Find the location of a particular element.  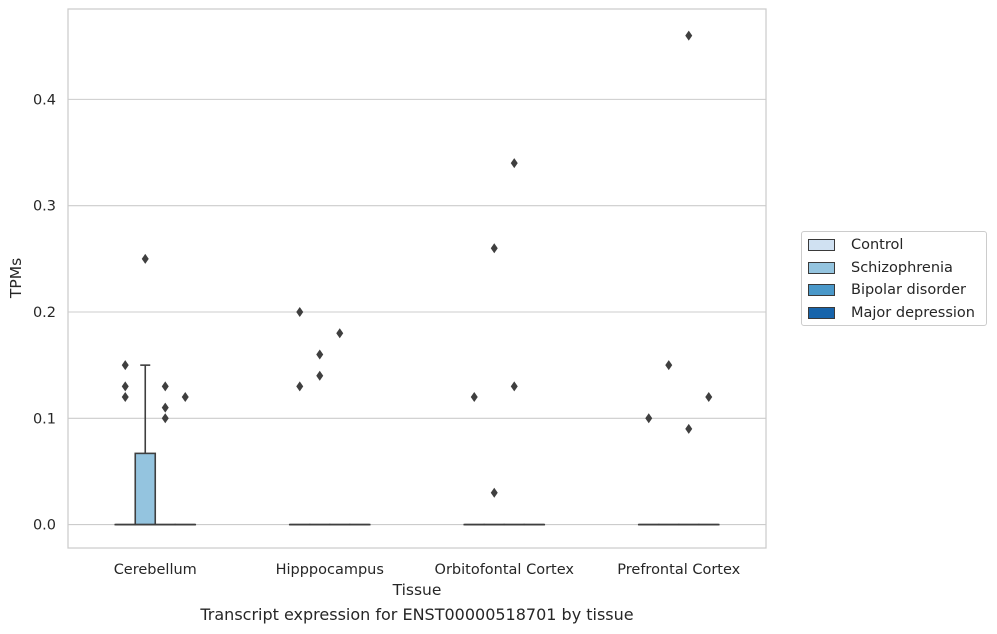

y-axis-label: TPMs is located at coordinates (16, 278).